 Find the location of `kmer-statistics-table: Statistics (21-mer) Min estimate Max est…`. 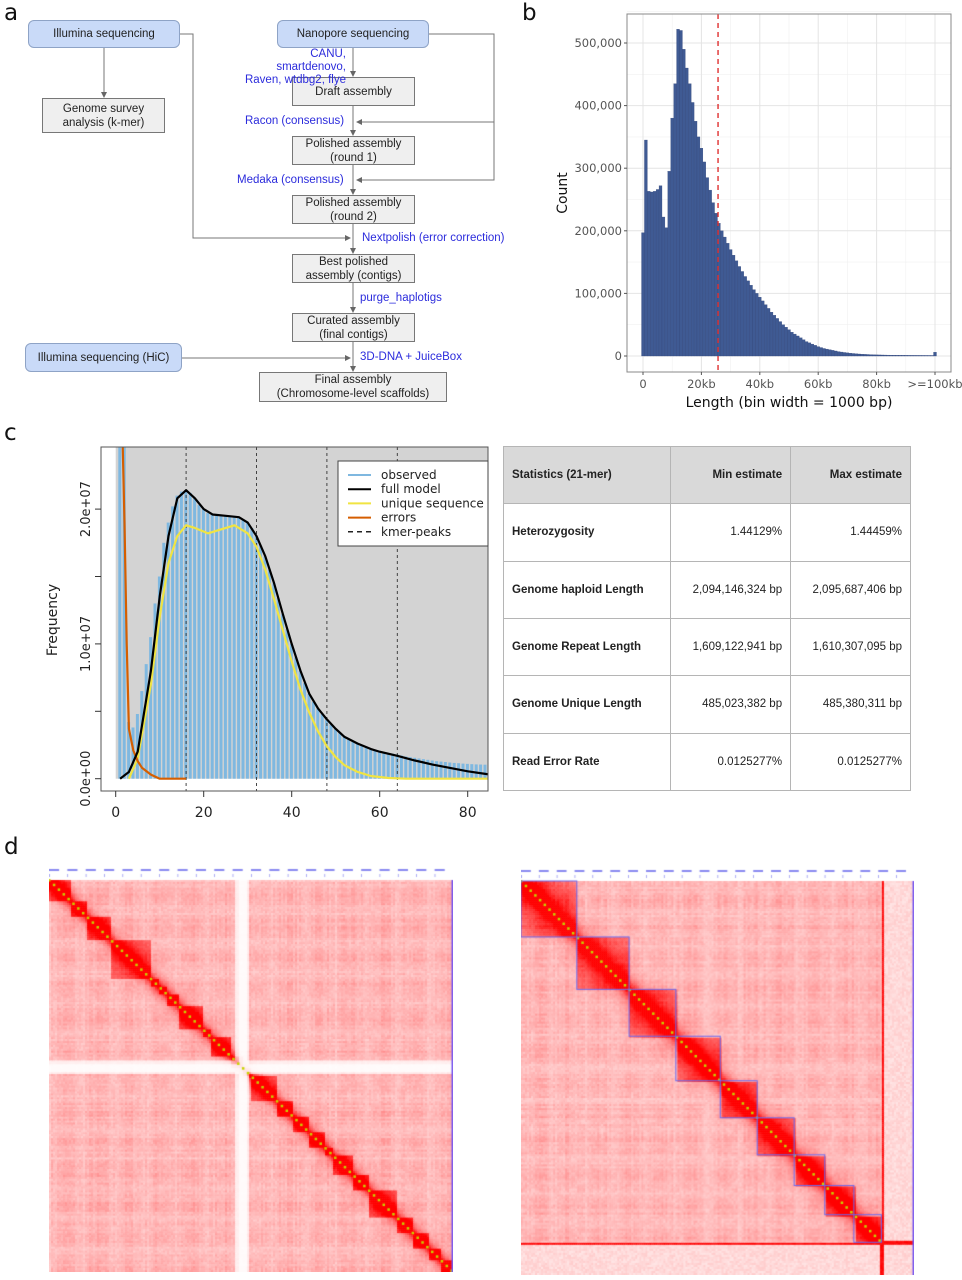

kmer-statistics-table: Statistics (21-mer) Min estimate Max est… is located at coordinates (706, 618).